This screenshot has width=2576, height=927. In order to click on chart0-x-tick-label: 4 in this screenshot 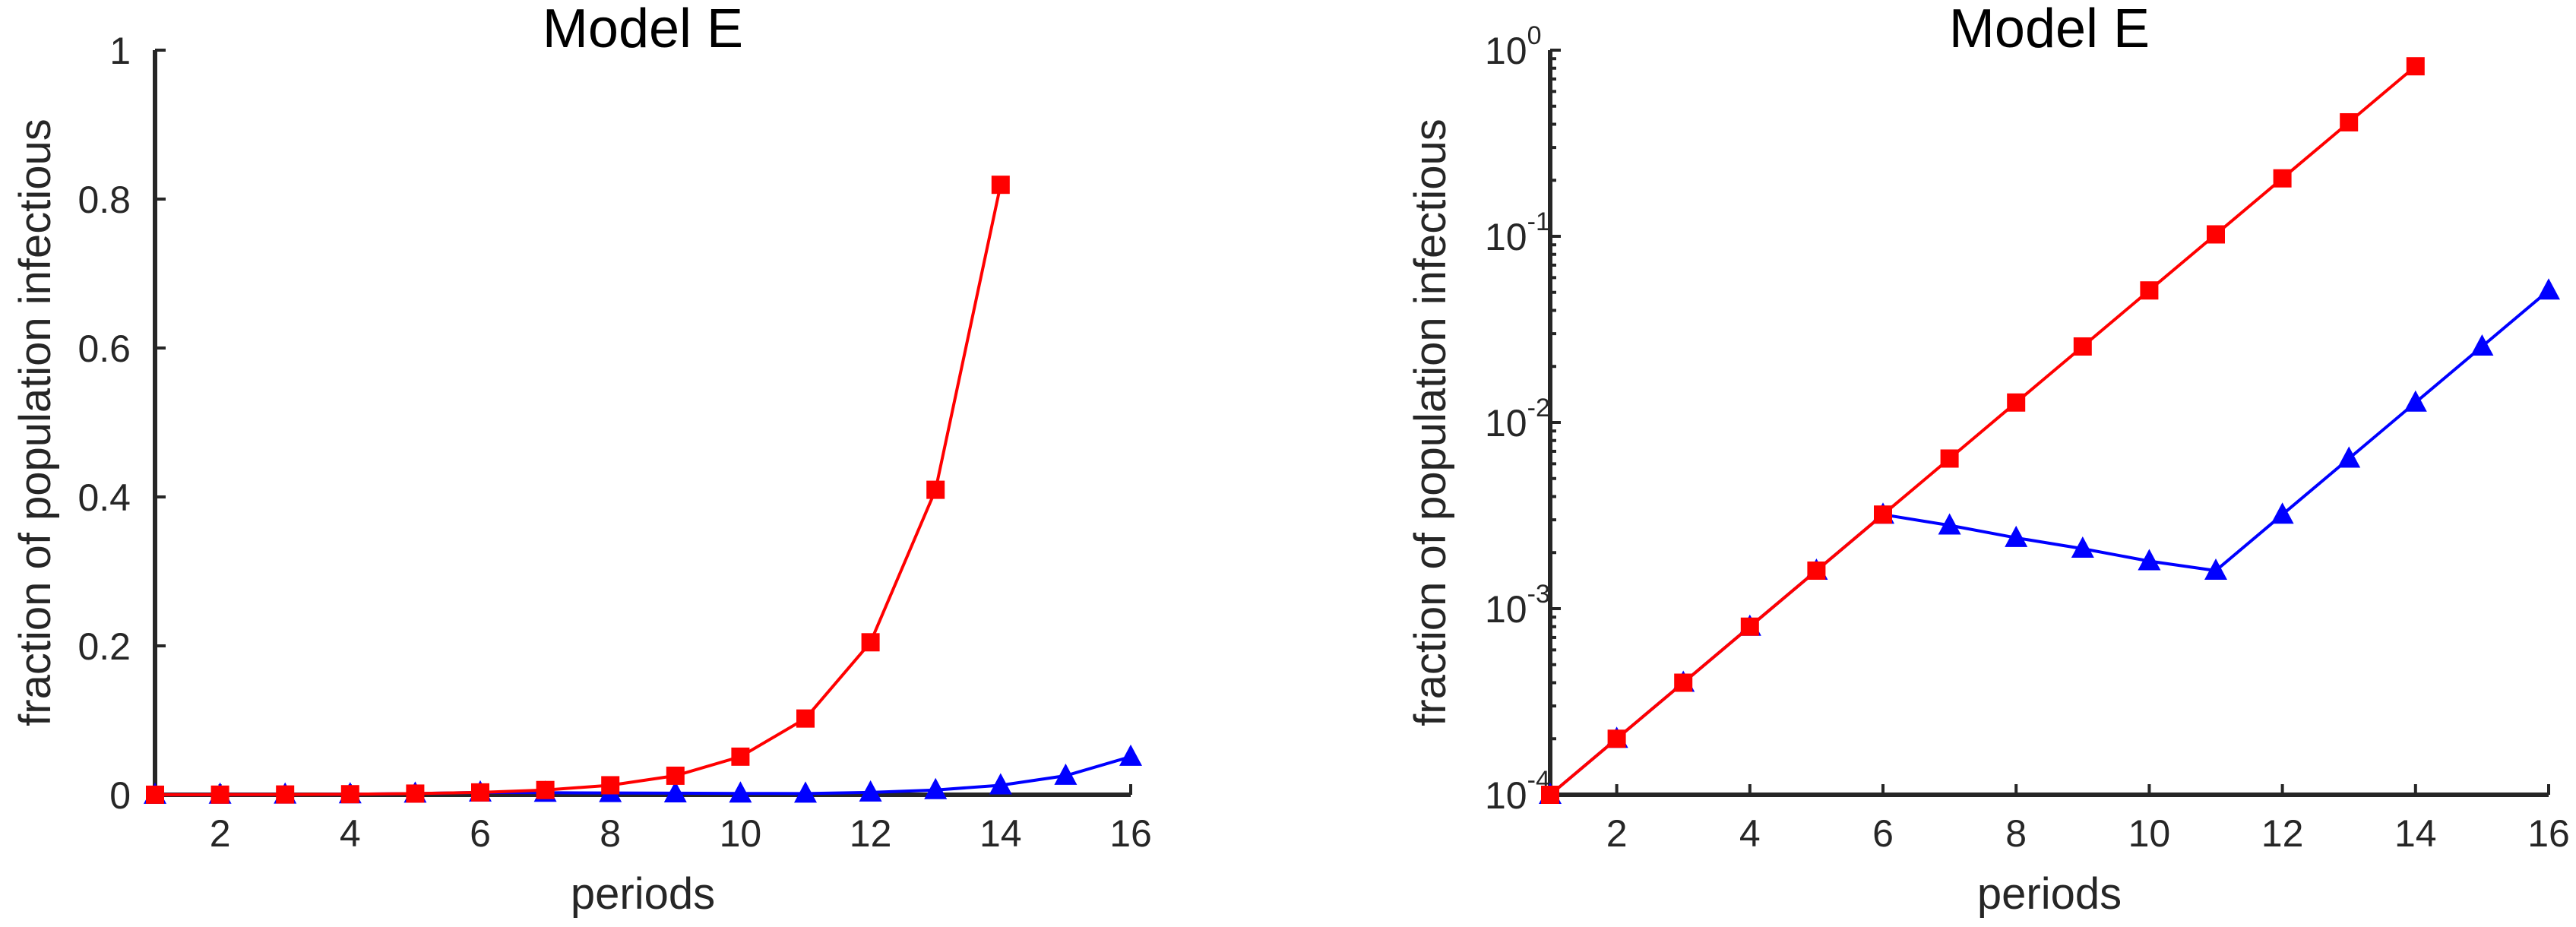, I will do `click(350, 833)`.